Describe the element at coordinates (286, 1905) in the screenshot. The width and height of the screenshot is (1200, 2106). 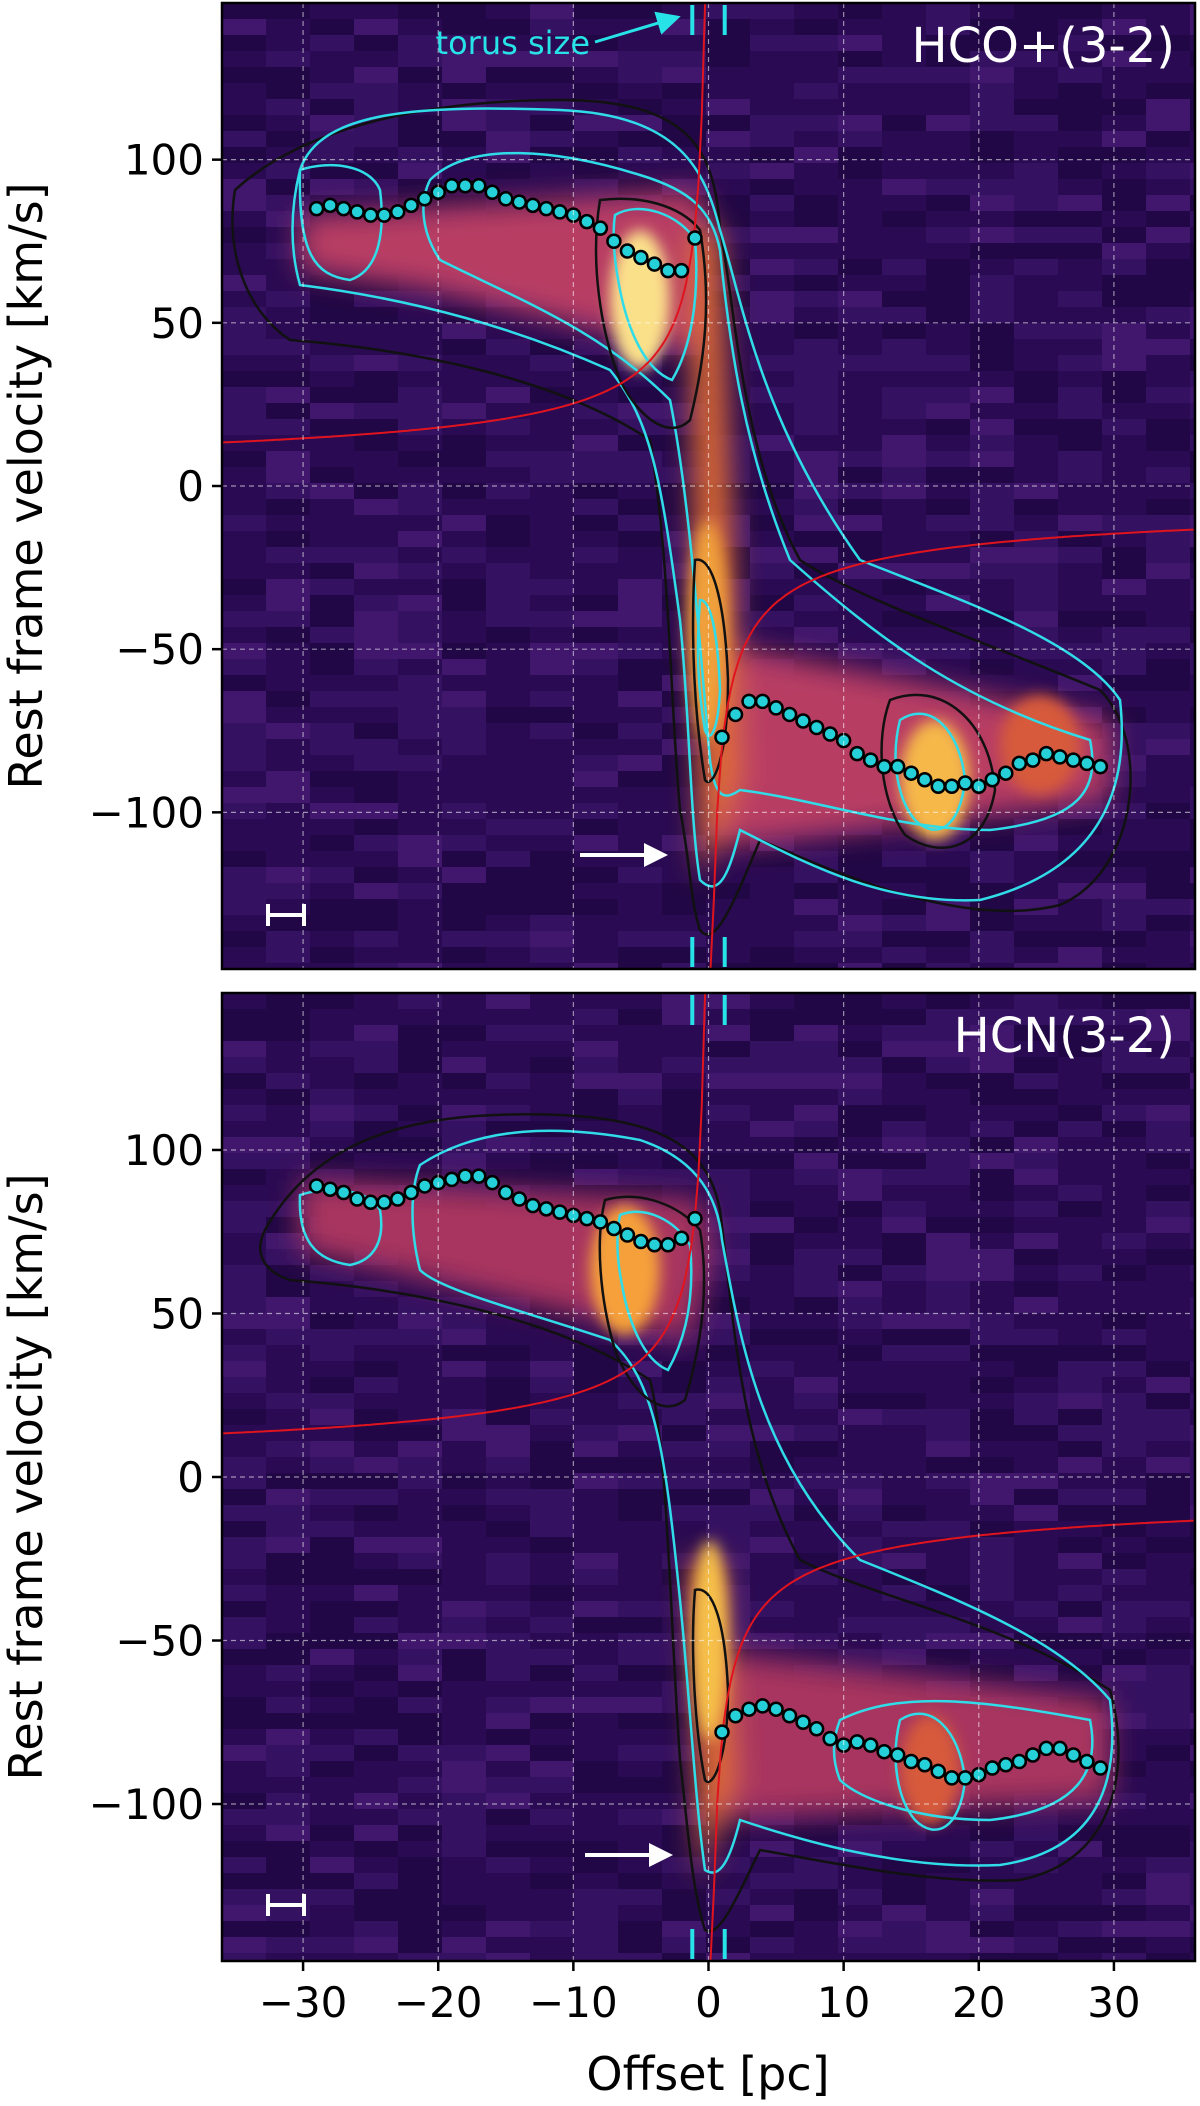
I see `resolution-bar` at that location.